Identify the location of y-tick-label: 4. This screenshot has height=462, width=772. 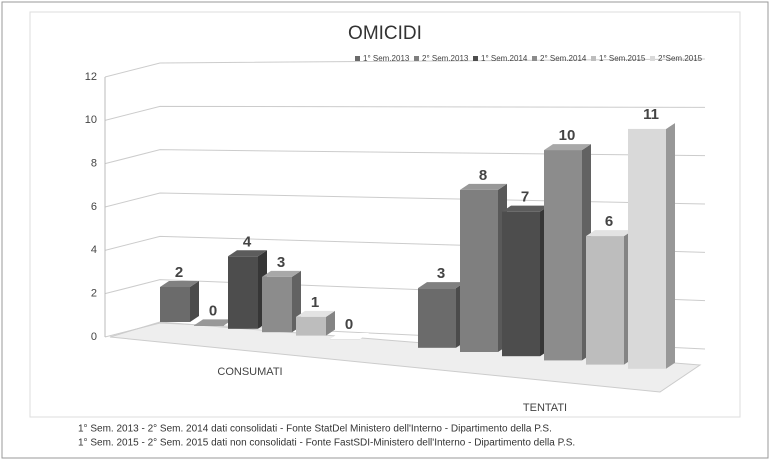
(94, 250).